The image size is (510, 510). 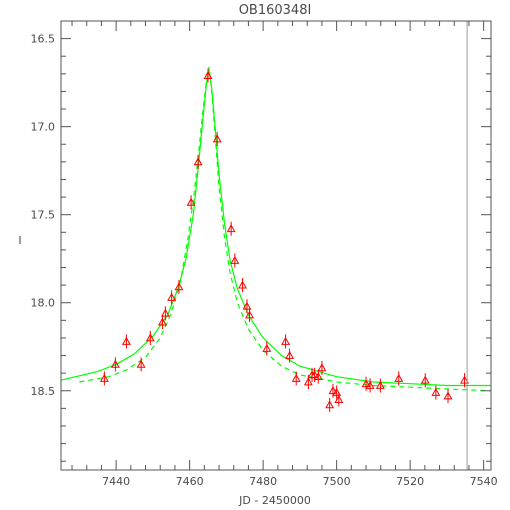 What do you see at coordinates (43, 215) in the screenshot?
I see `y-tick-label: 17.5` at bounding box center [43, 215].